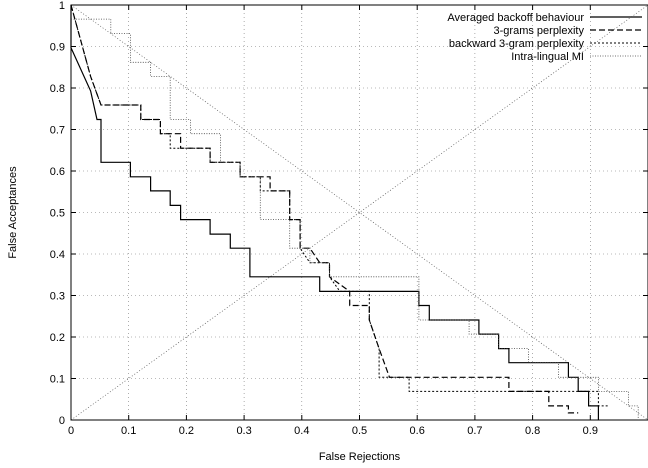  I want to click on y-tick-label: 0.1, so click(57, 380).